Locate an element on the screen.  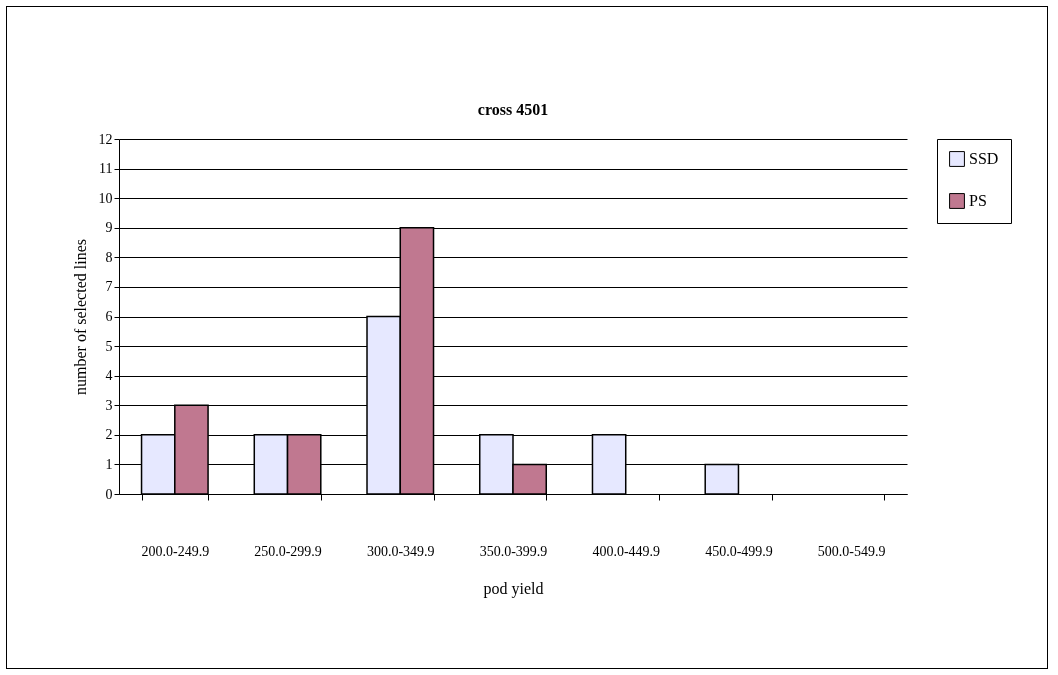
y-tick-label: 8 is located at coordinates (109, 257).